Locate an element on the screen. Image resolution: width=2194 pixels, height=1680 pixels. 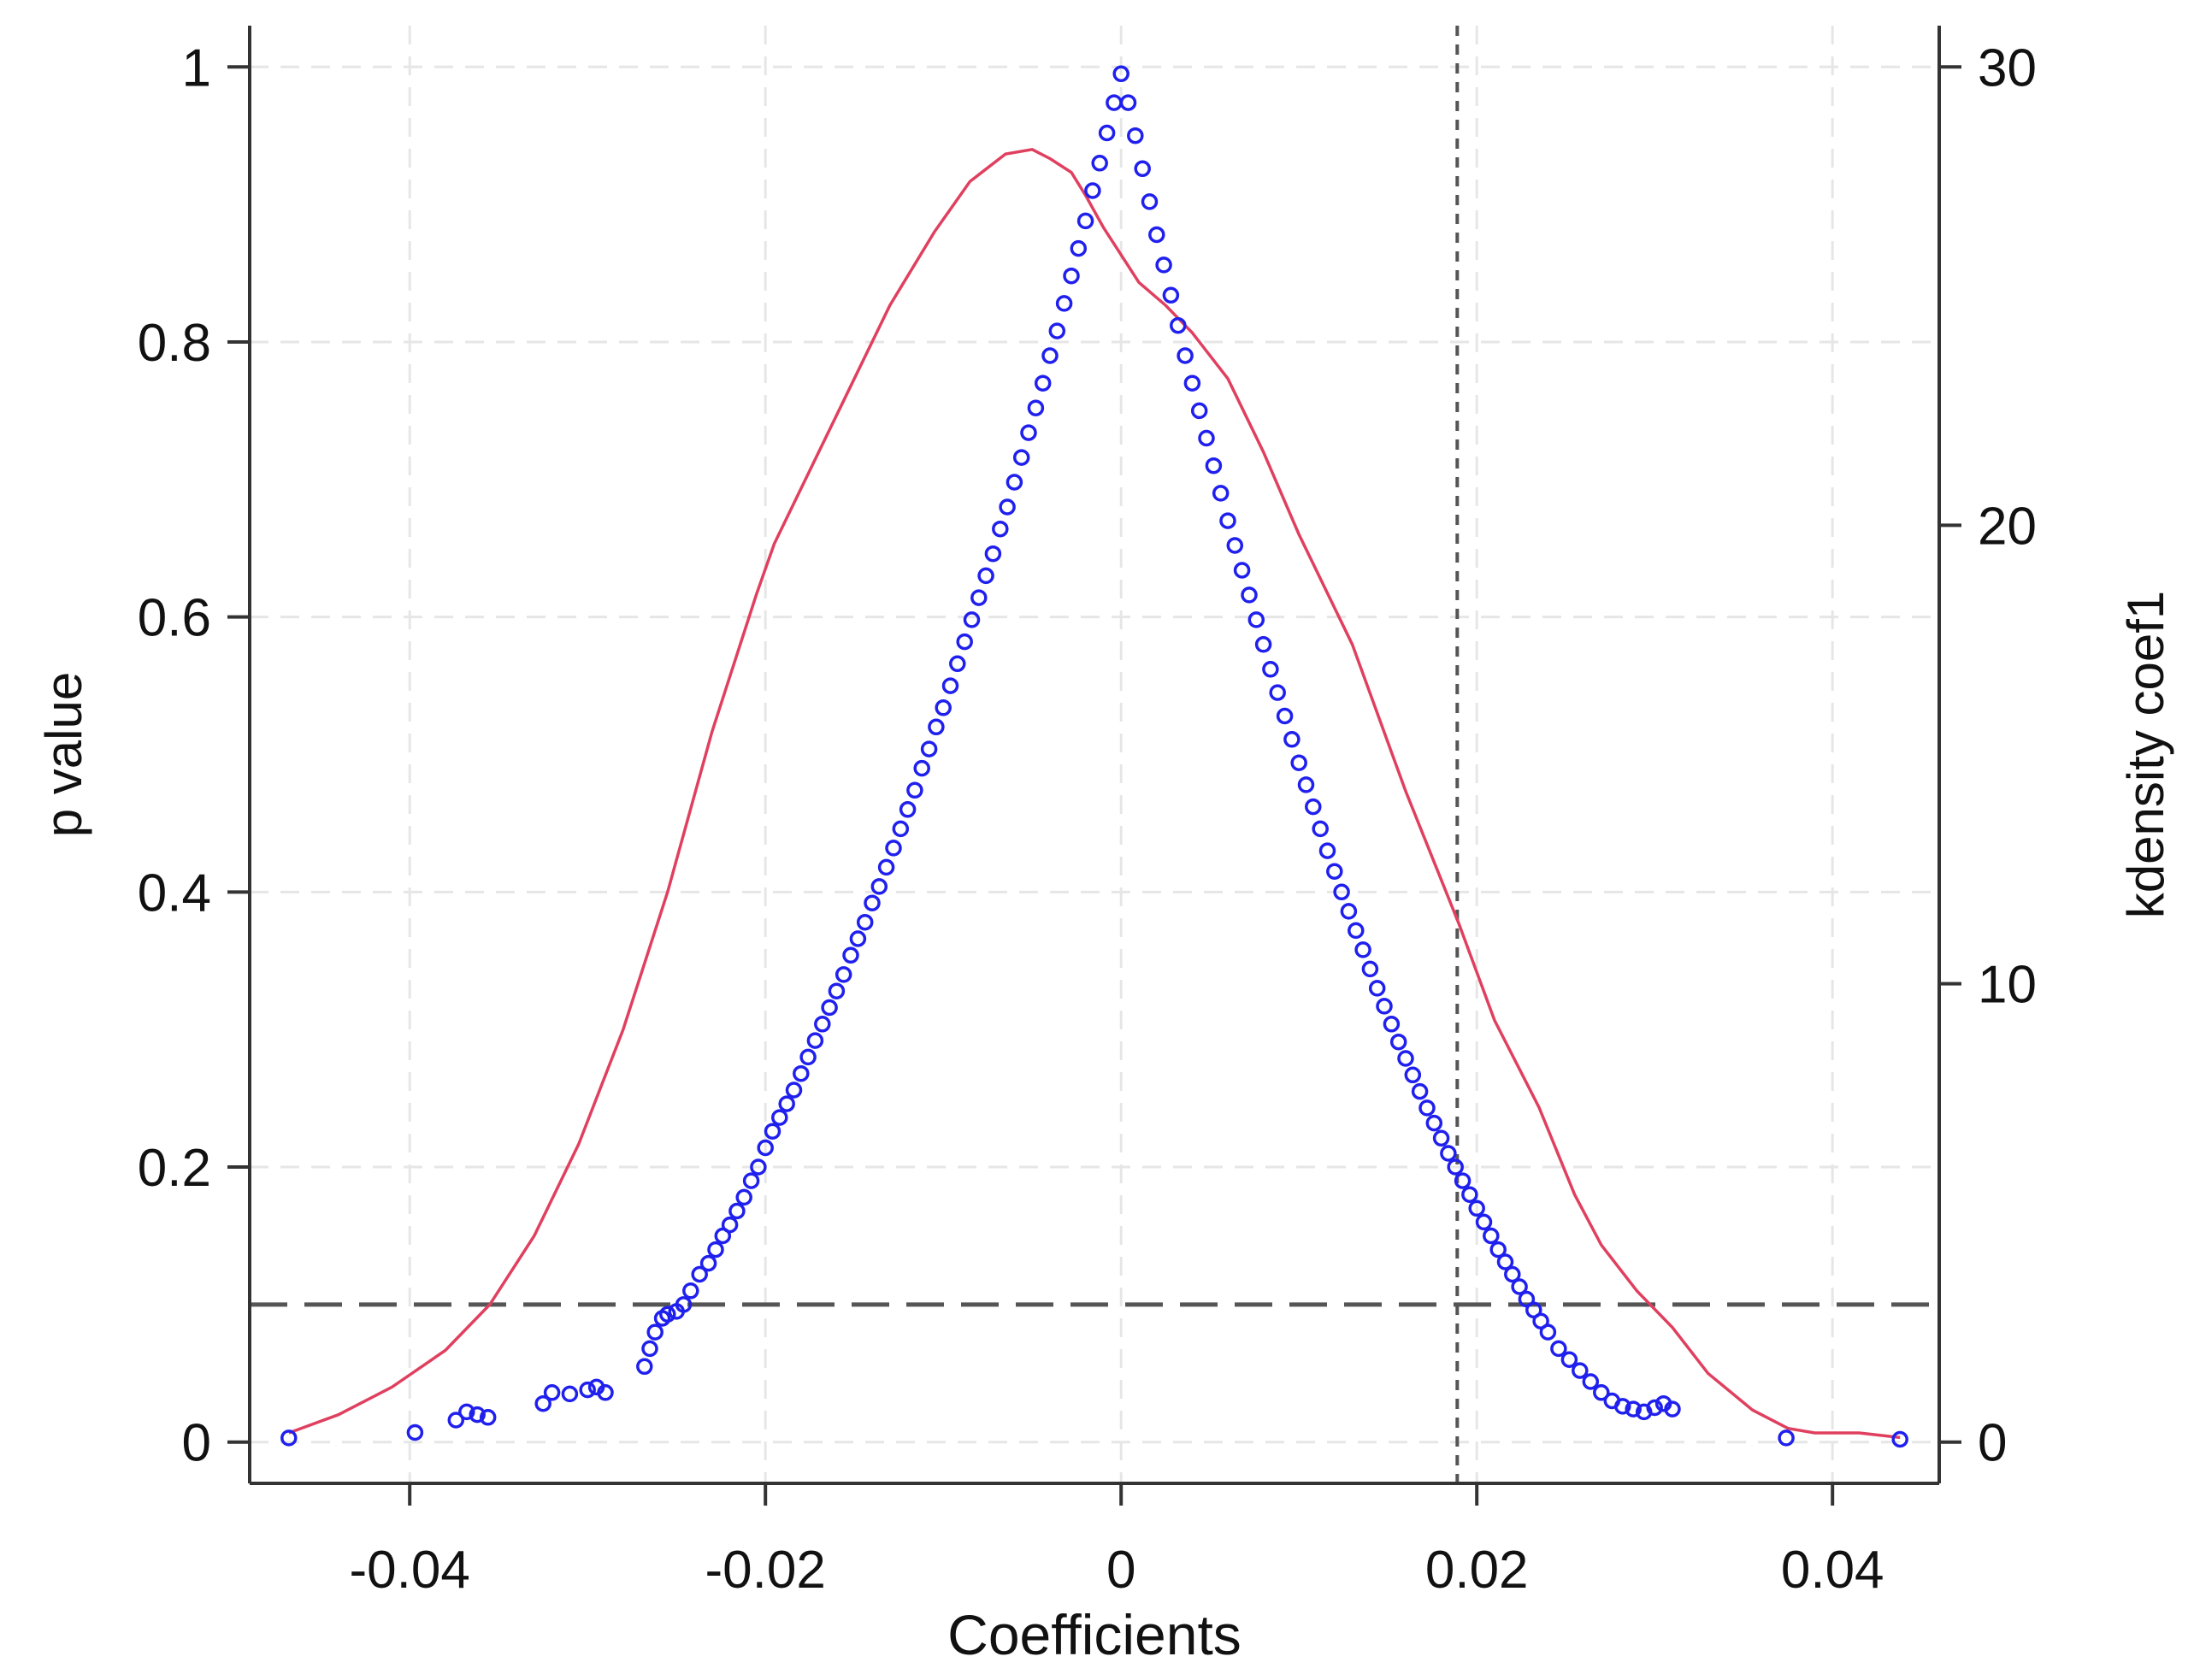
x-tick-label: 0.04 is located at coordinates (1832, 1571).